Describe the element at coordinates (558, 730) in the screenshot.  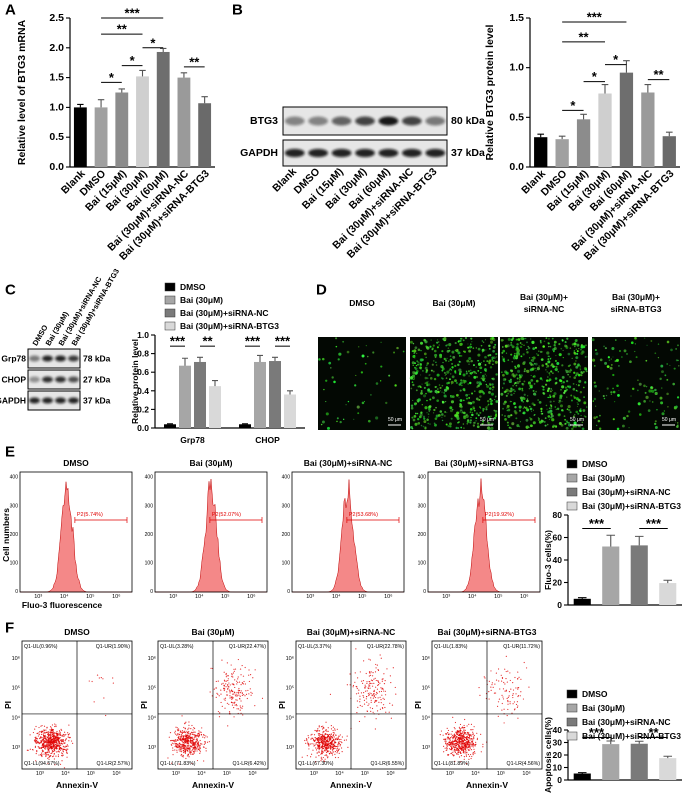
I see `y-tick-label: 40` at that location.